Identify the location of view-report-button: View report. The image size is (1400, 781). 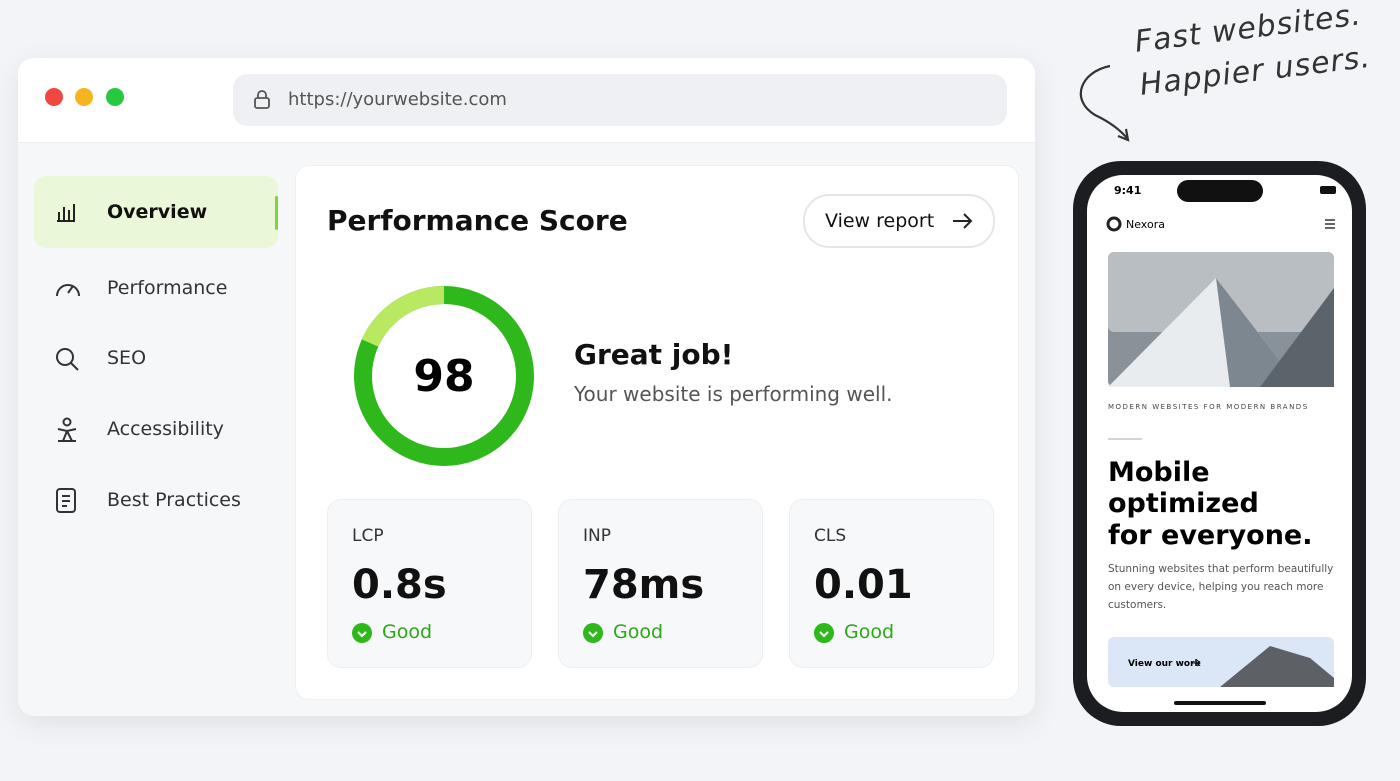
(899, 221).